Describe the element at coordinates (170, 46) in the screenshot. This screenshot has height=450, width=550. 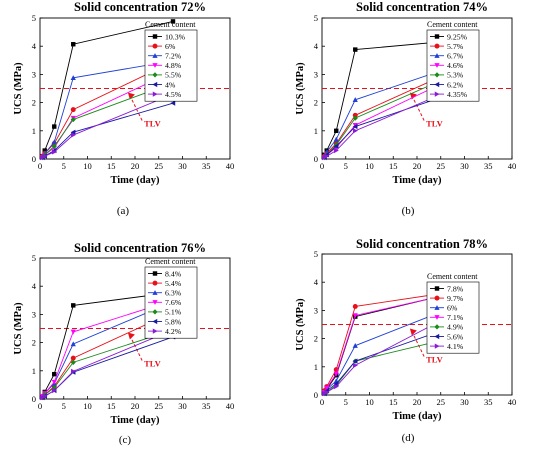
I see `legend-entry: 6%` at that location.